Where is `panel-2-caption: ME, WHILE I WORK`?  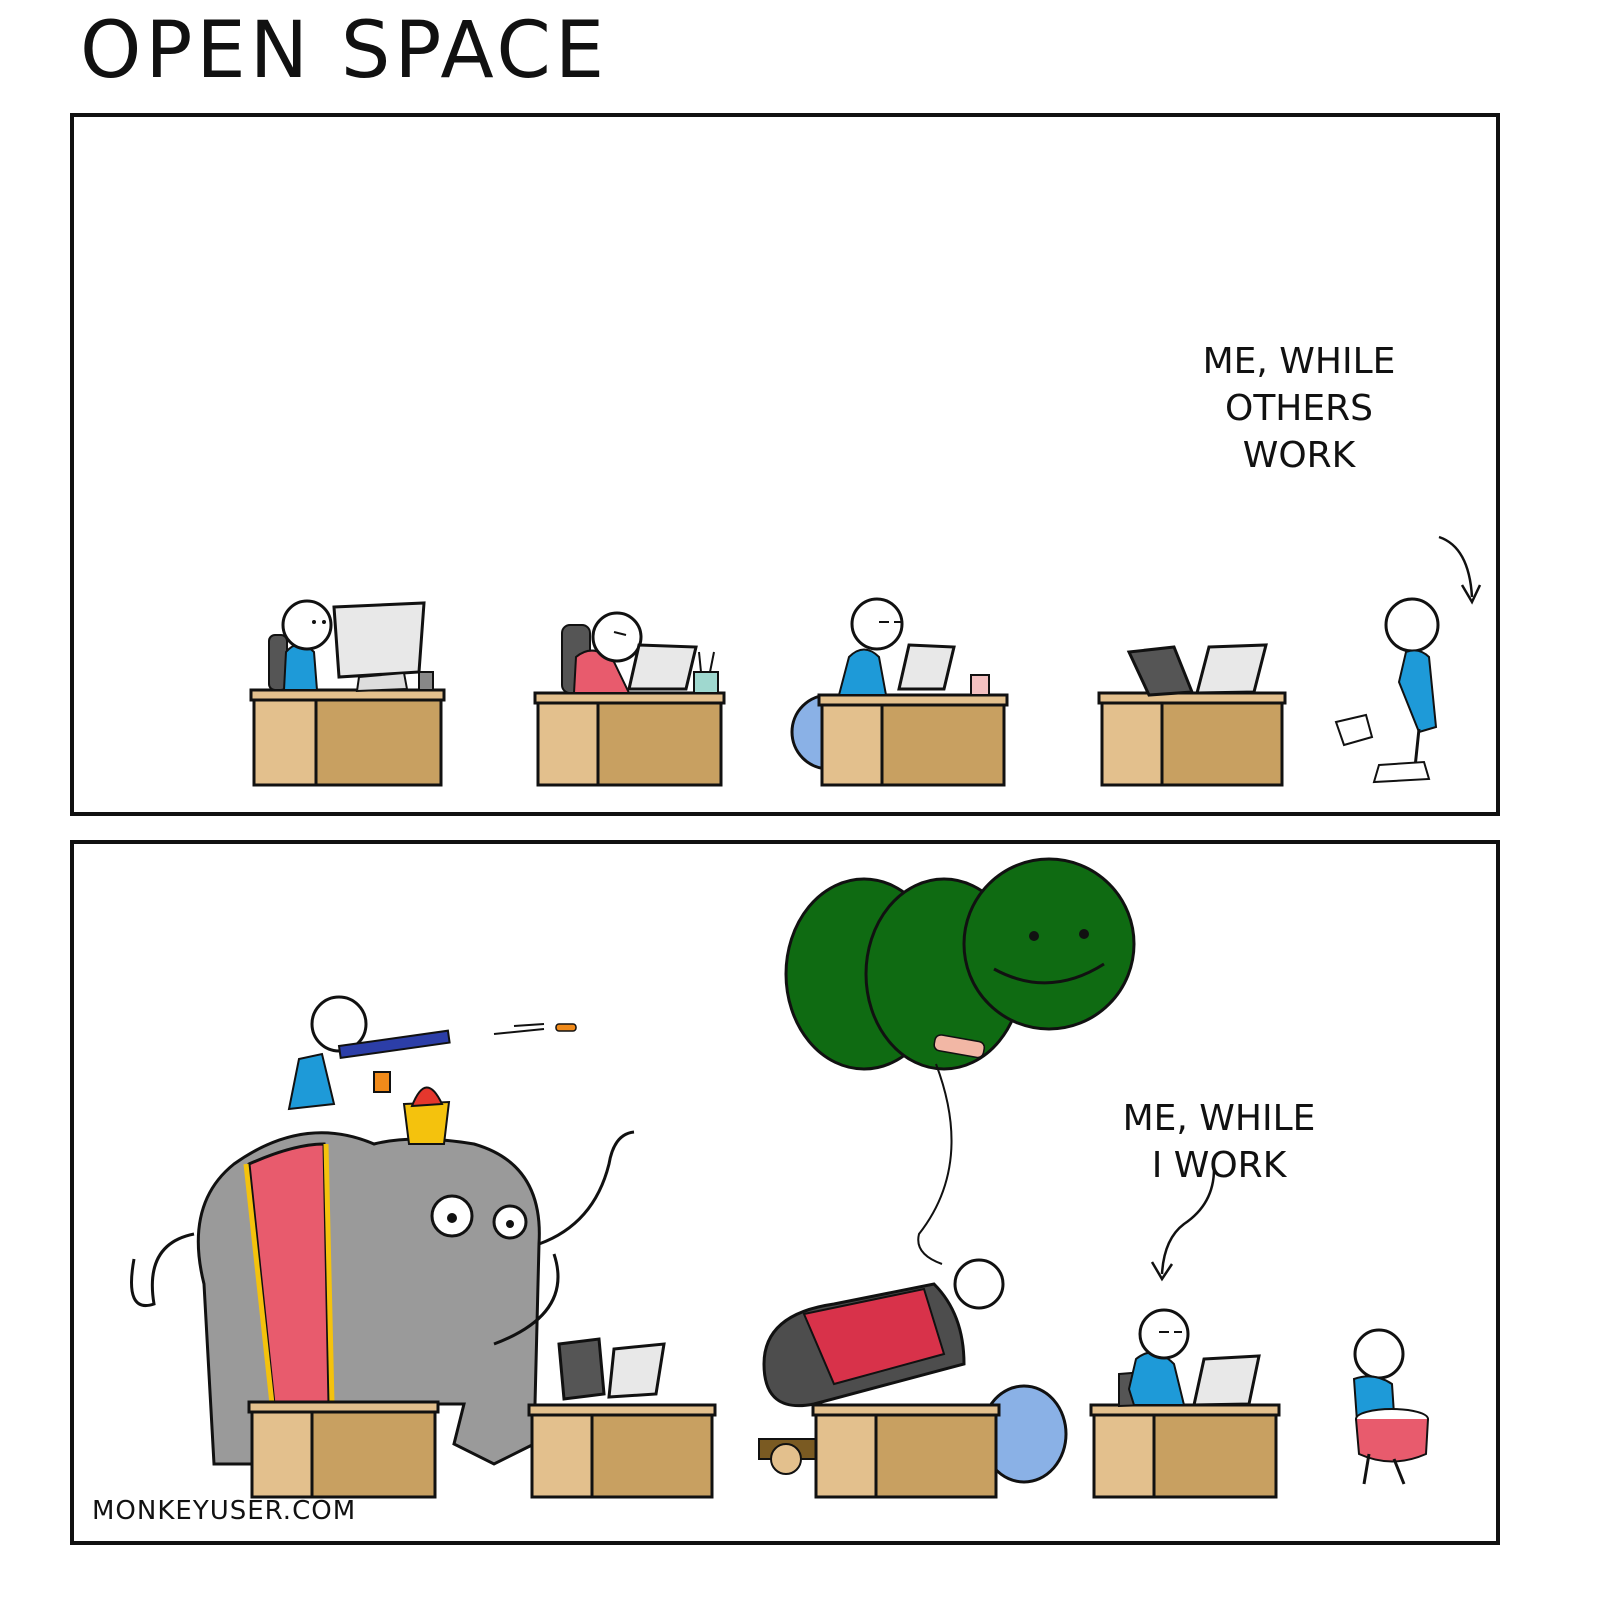
panel-2-caption: ME, WHILE I WORK is located at coordinates (1219, 1142).